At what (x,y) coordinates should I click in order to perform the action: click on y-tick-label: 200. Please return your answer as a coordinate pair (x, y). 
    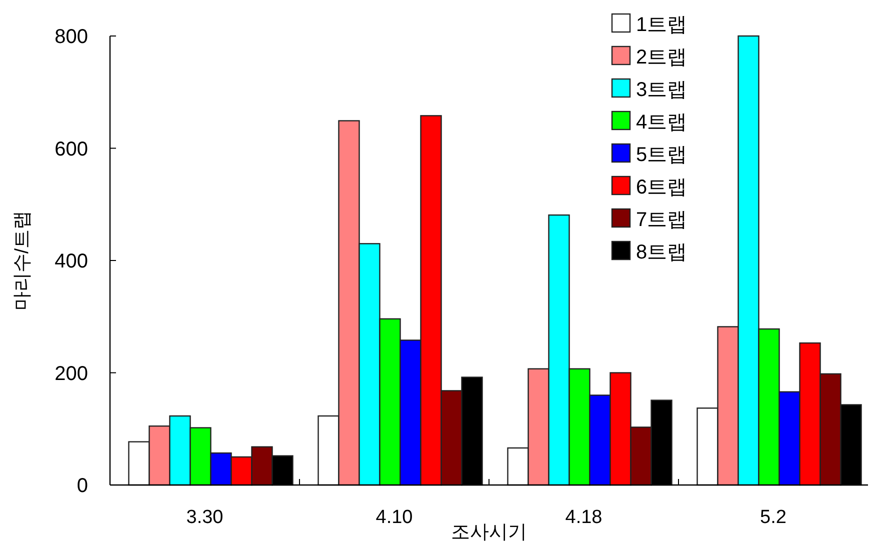
    Looking at the image, I should click on (71, 373).